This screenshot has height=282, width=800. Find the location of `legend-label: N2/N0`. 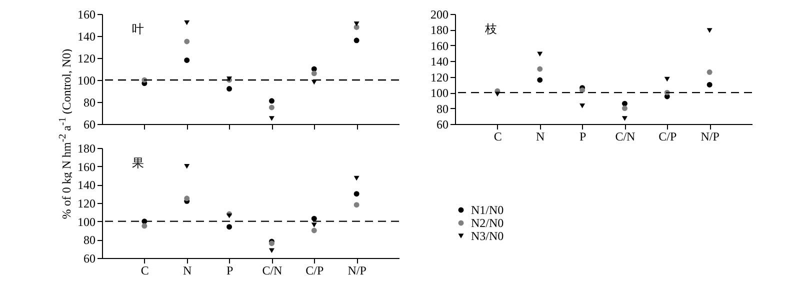

legend-label: N2/N0 is located at coordinates (487, 223).